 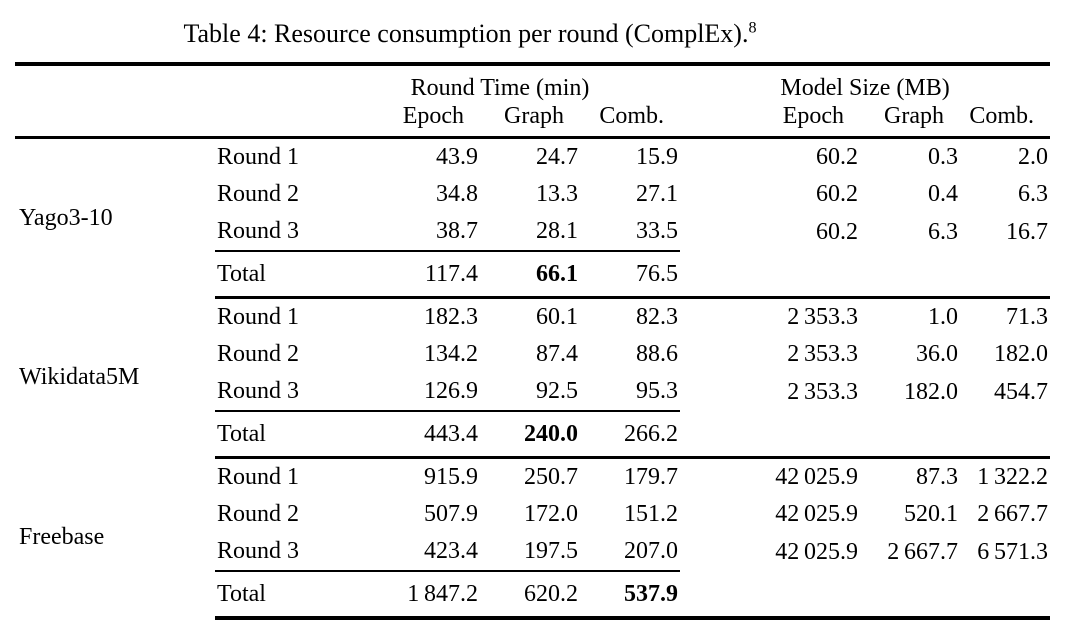 What do you see at coordinates (451, 317) in the screenshot?
I see `rt-epoch-value: 182.3` at bounding box center [451, 317].